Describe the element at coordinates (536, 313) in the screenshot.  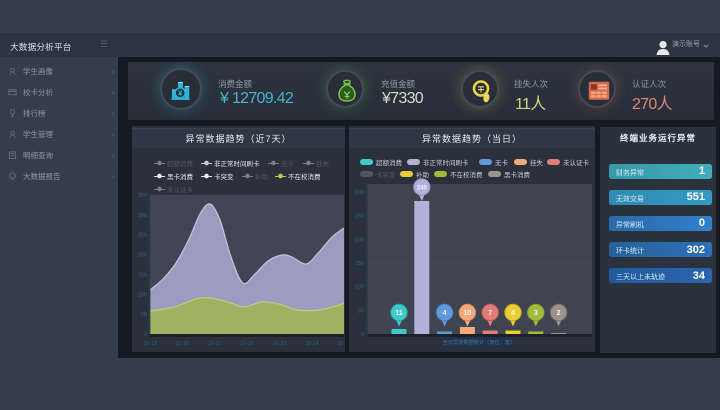
I see `svg-text: 3` at that location.